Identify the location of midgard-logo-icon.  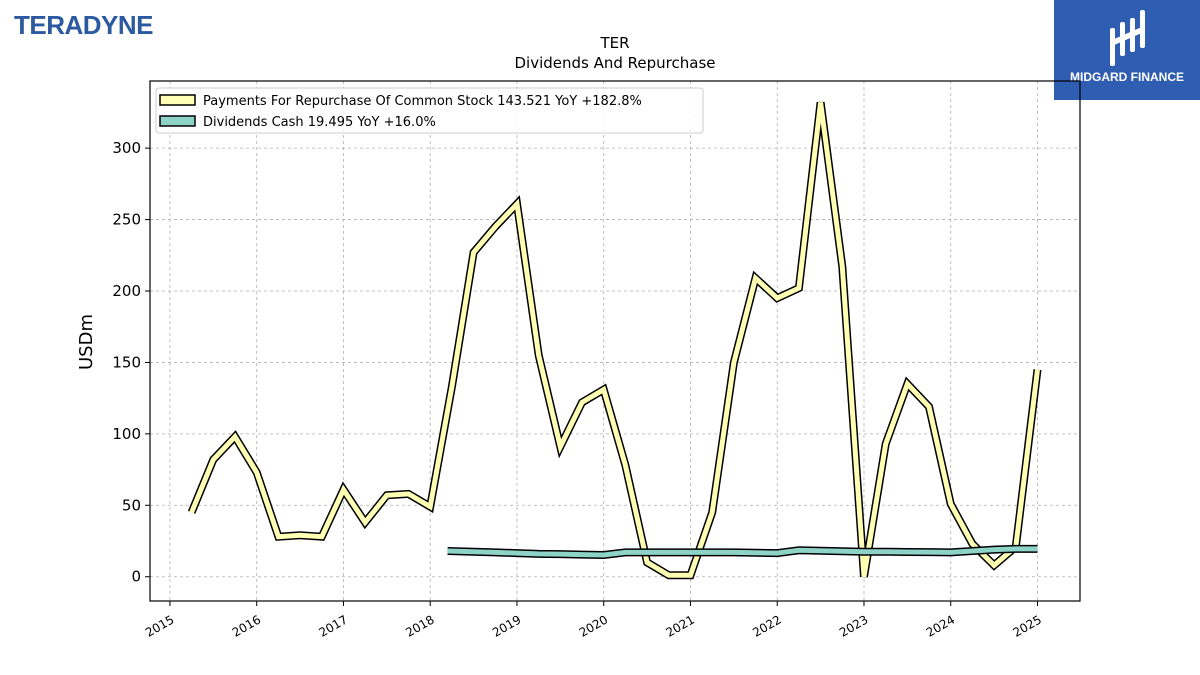
(1127, 38).